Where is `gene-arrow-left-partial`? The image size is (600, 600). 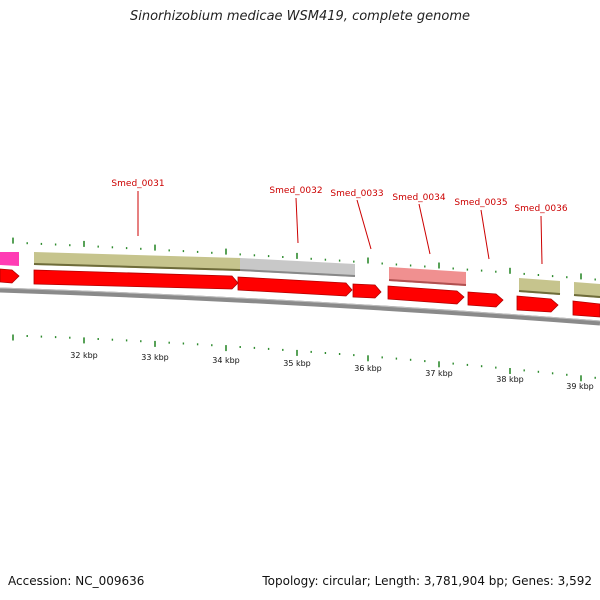 gene-arrow-left-partial is located at coordinates (10, 276).